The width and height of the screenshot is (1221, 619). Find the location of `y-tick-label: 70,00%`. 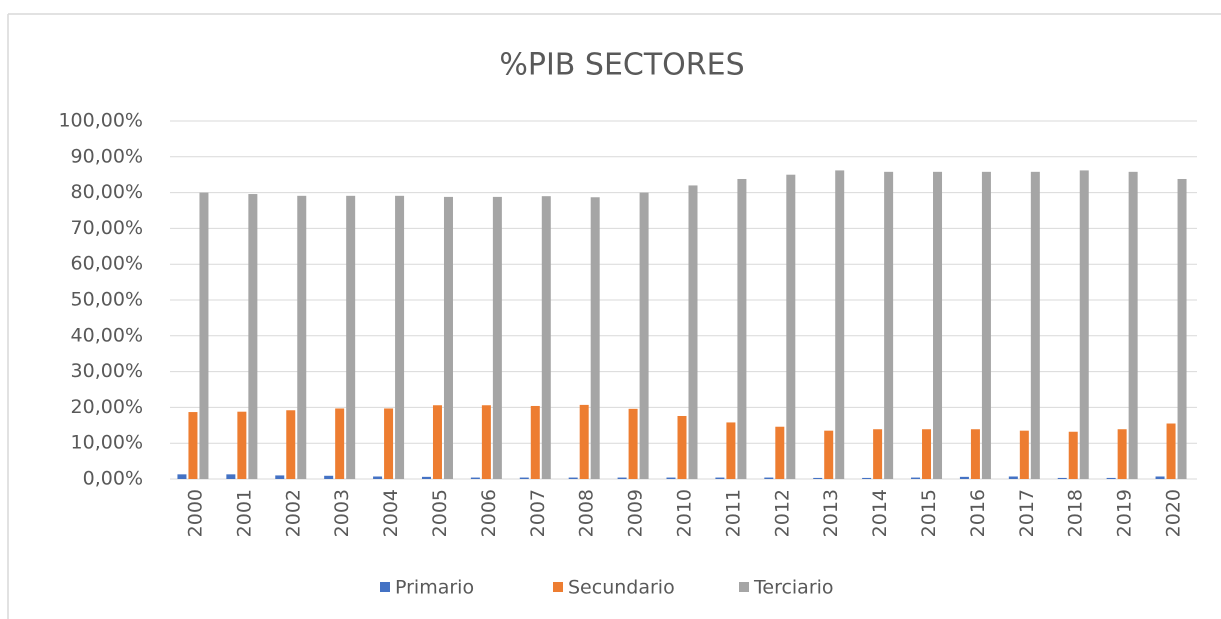

y-tick-label: 70,00% is located at coordinates (107, 228).